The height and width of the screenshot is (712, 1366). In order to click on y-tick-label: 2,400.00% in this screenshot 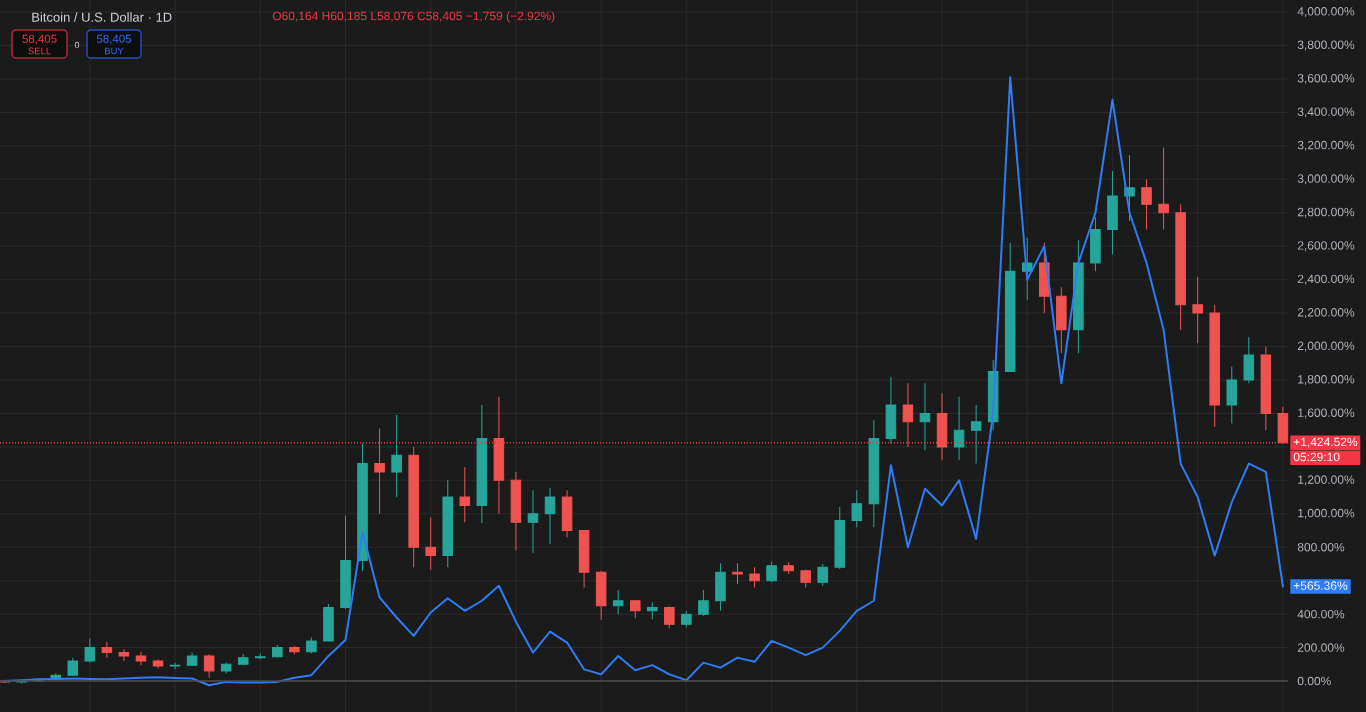, I will do `click(1326, 279)`.